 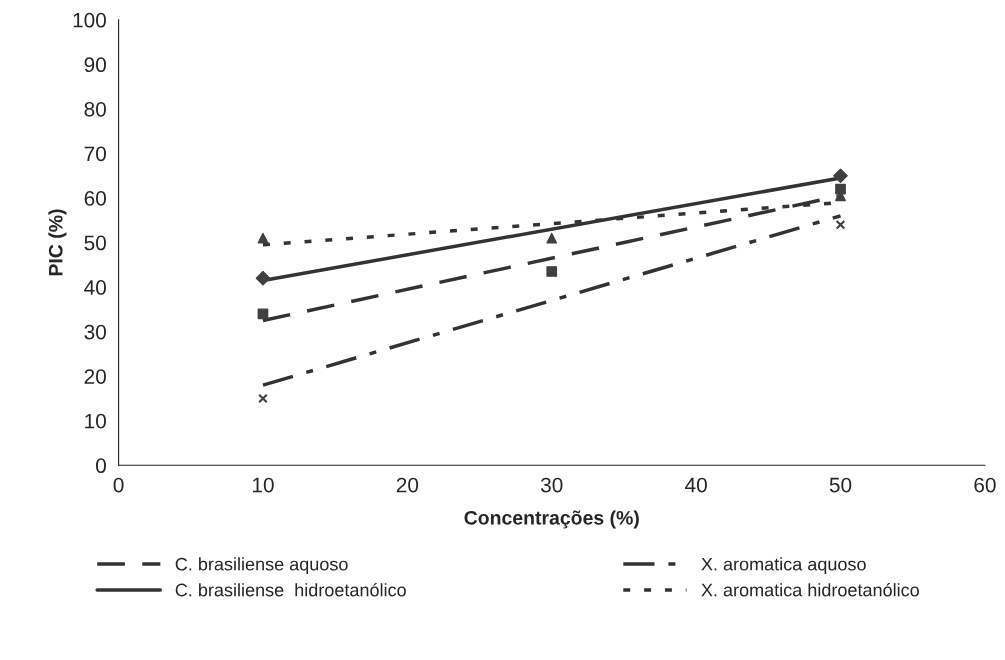 What do you see at coordinates (95, 243) in the screenshot?
I see `y-tick-label: 50` at bounding box center [95, 243].